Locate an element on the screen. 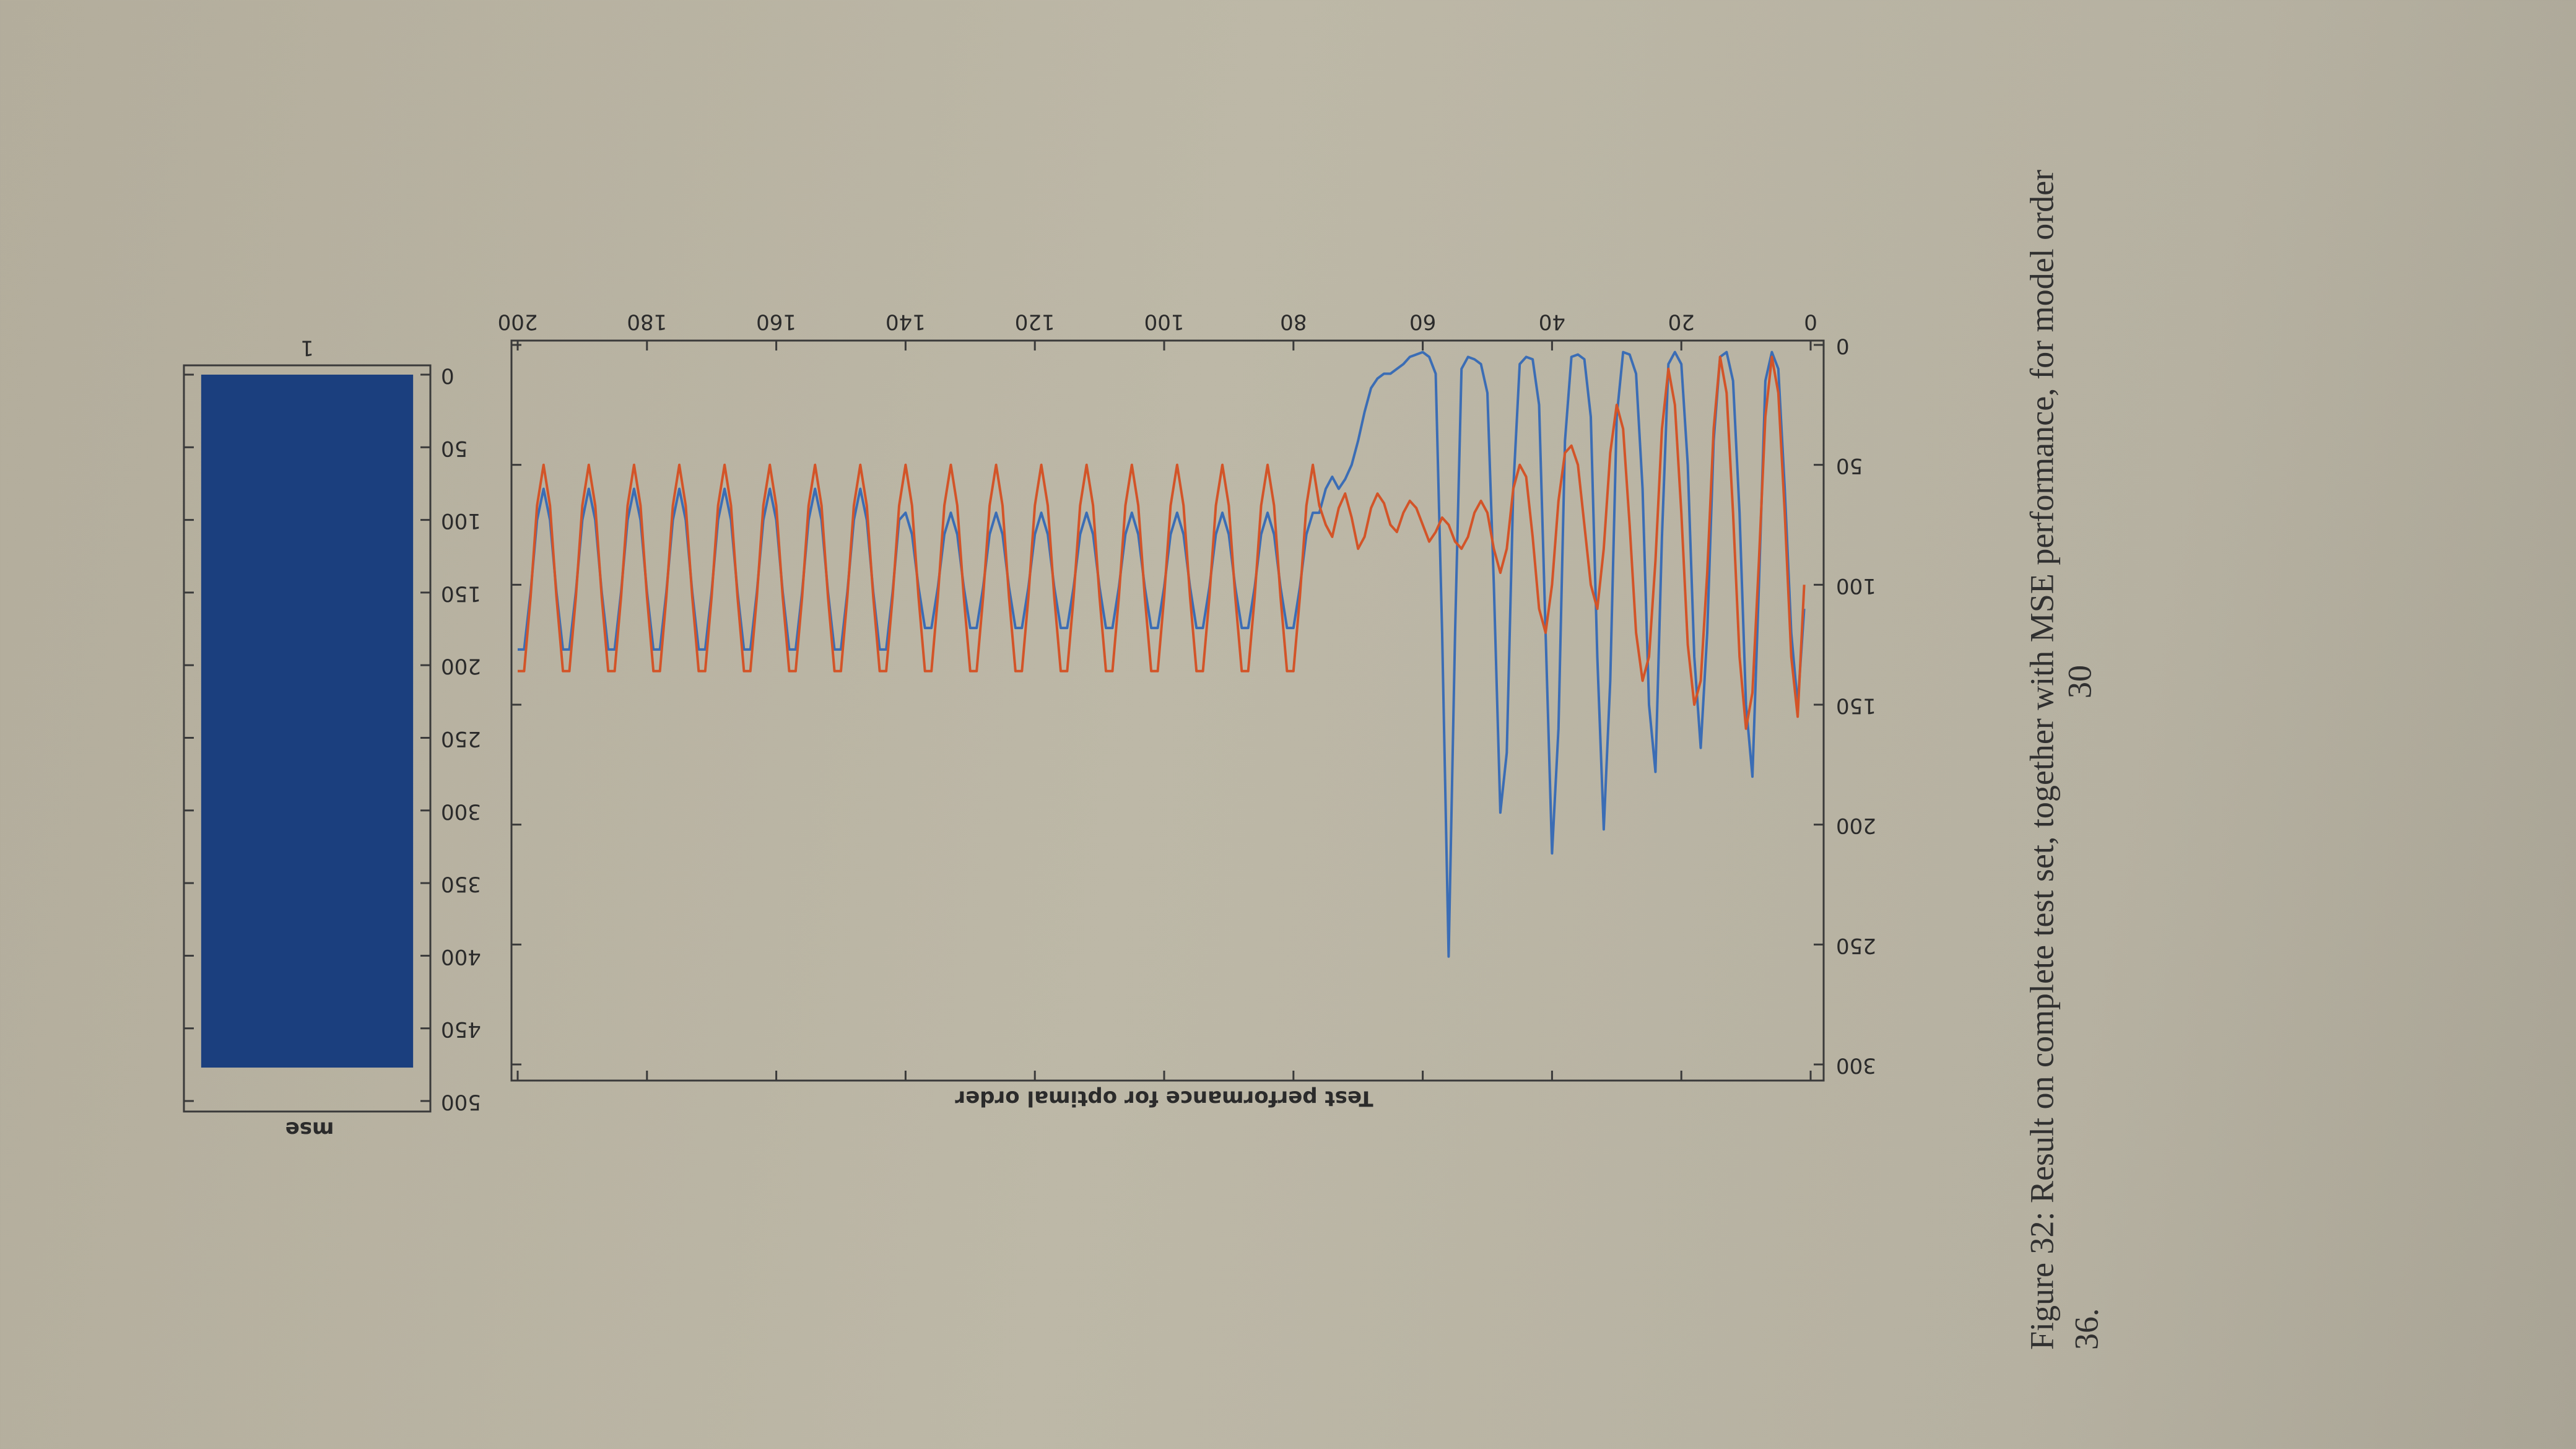 The width and height of the screenshot is (2576, 1449). x-tick-label: 140 is located at coordinates (906, 322).